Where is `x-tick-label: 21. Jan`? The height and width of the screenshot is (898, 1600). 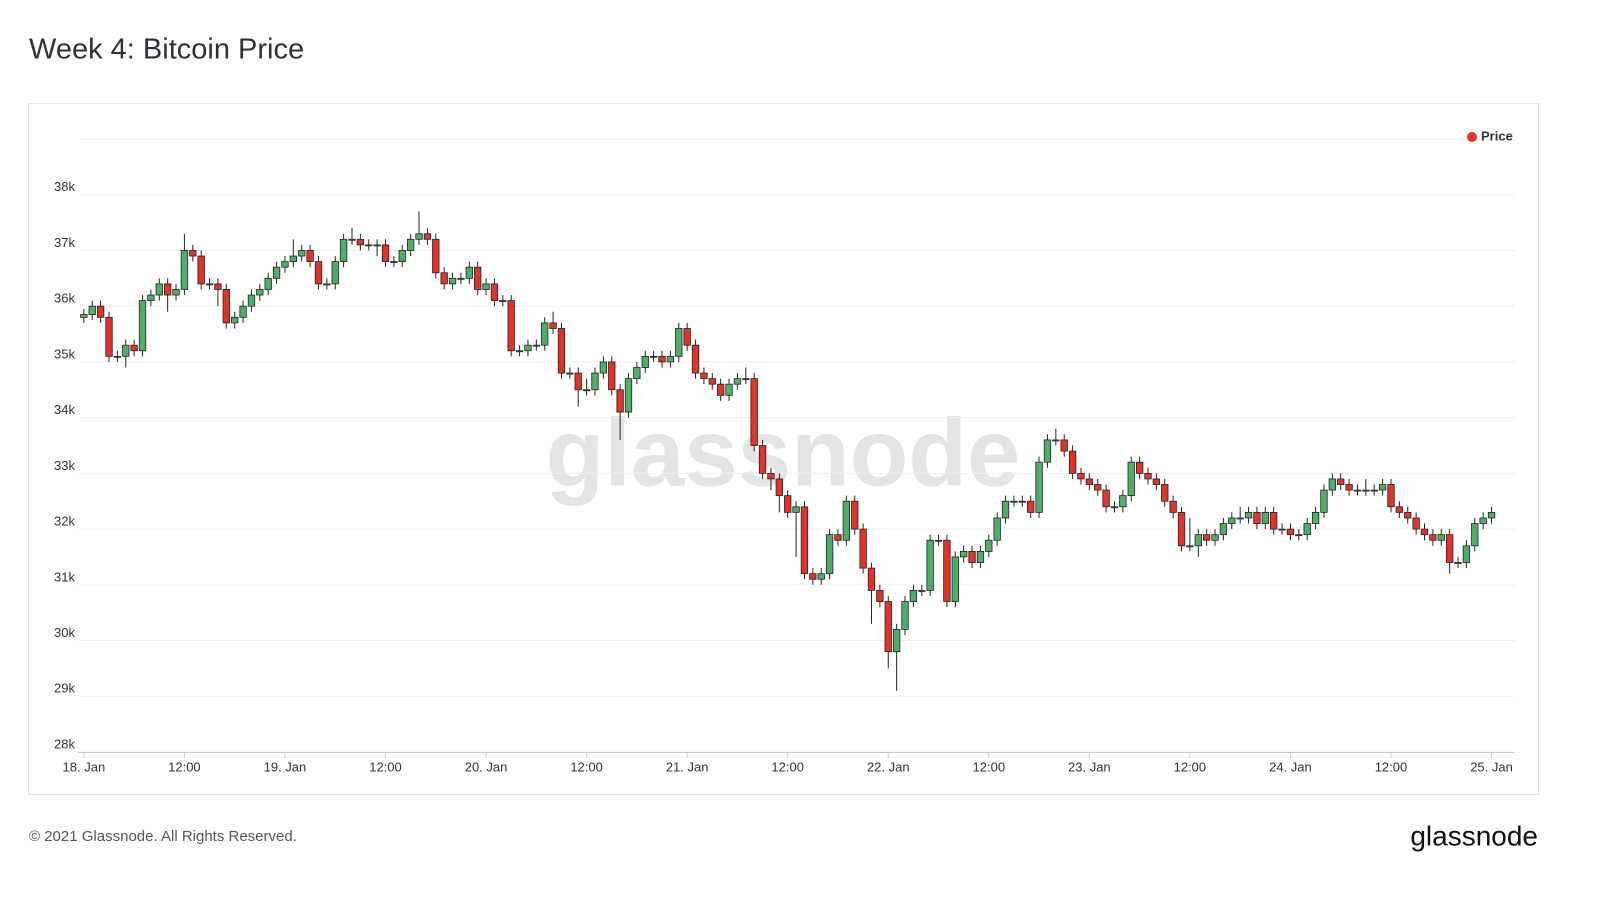 x-tick-label: 21. Jan is located at coordinates (687, 766).